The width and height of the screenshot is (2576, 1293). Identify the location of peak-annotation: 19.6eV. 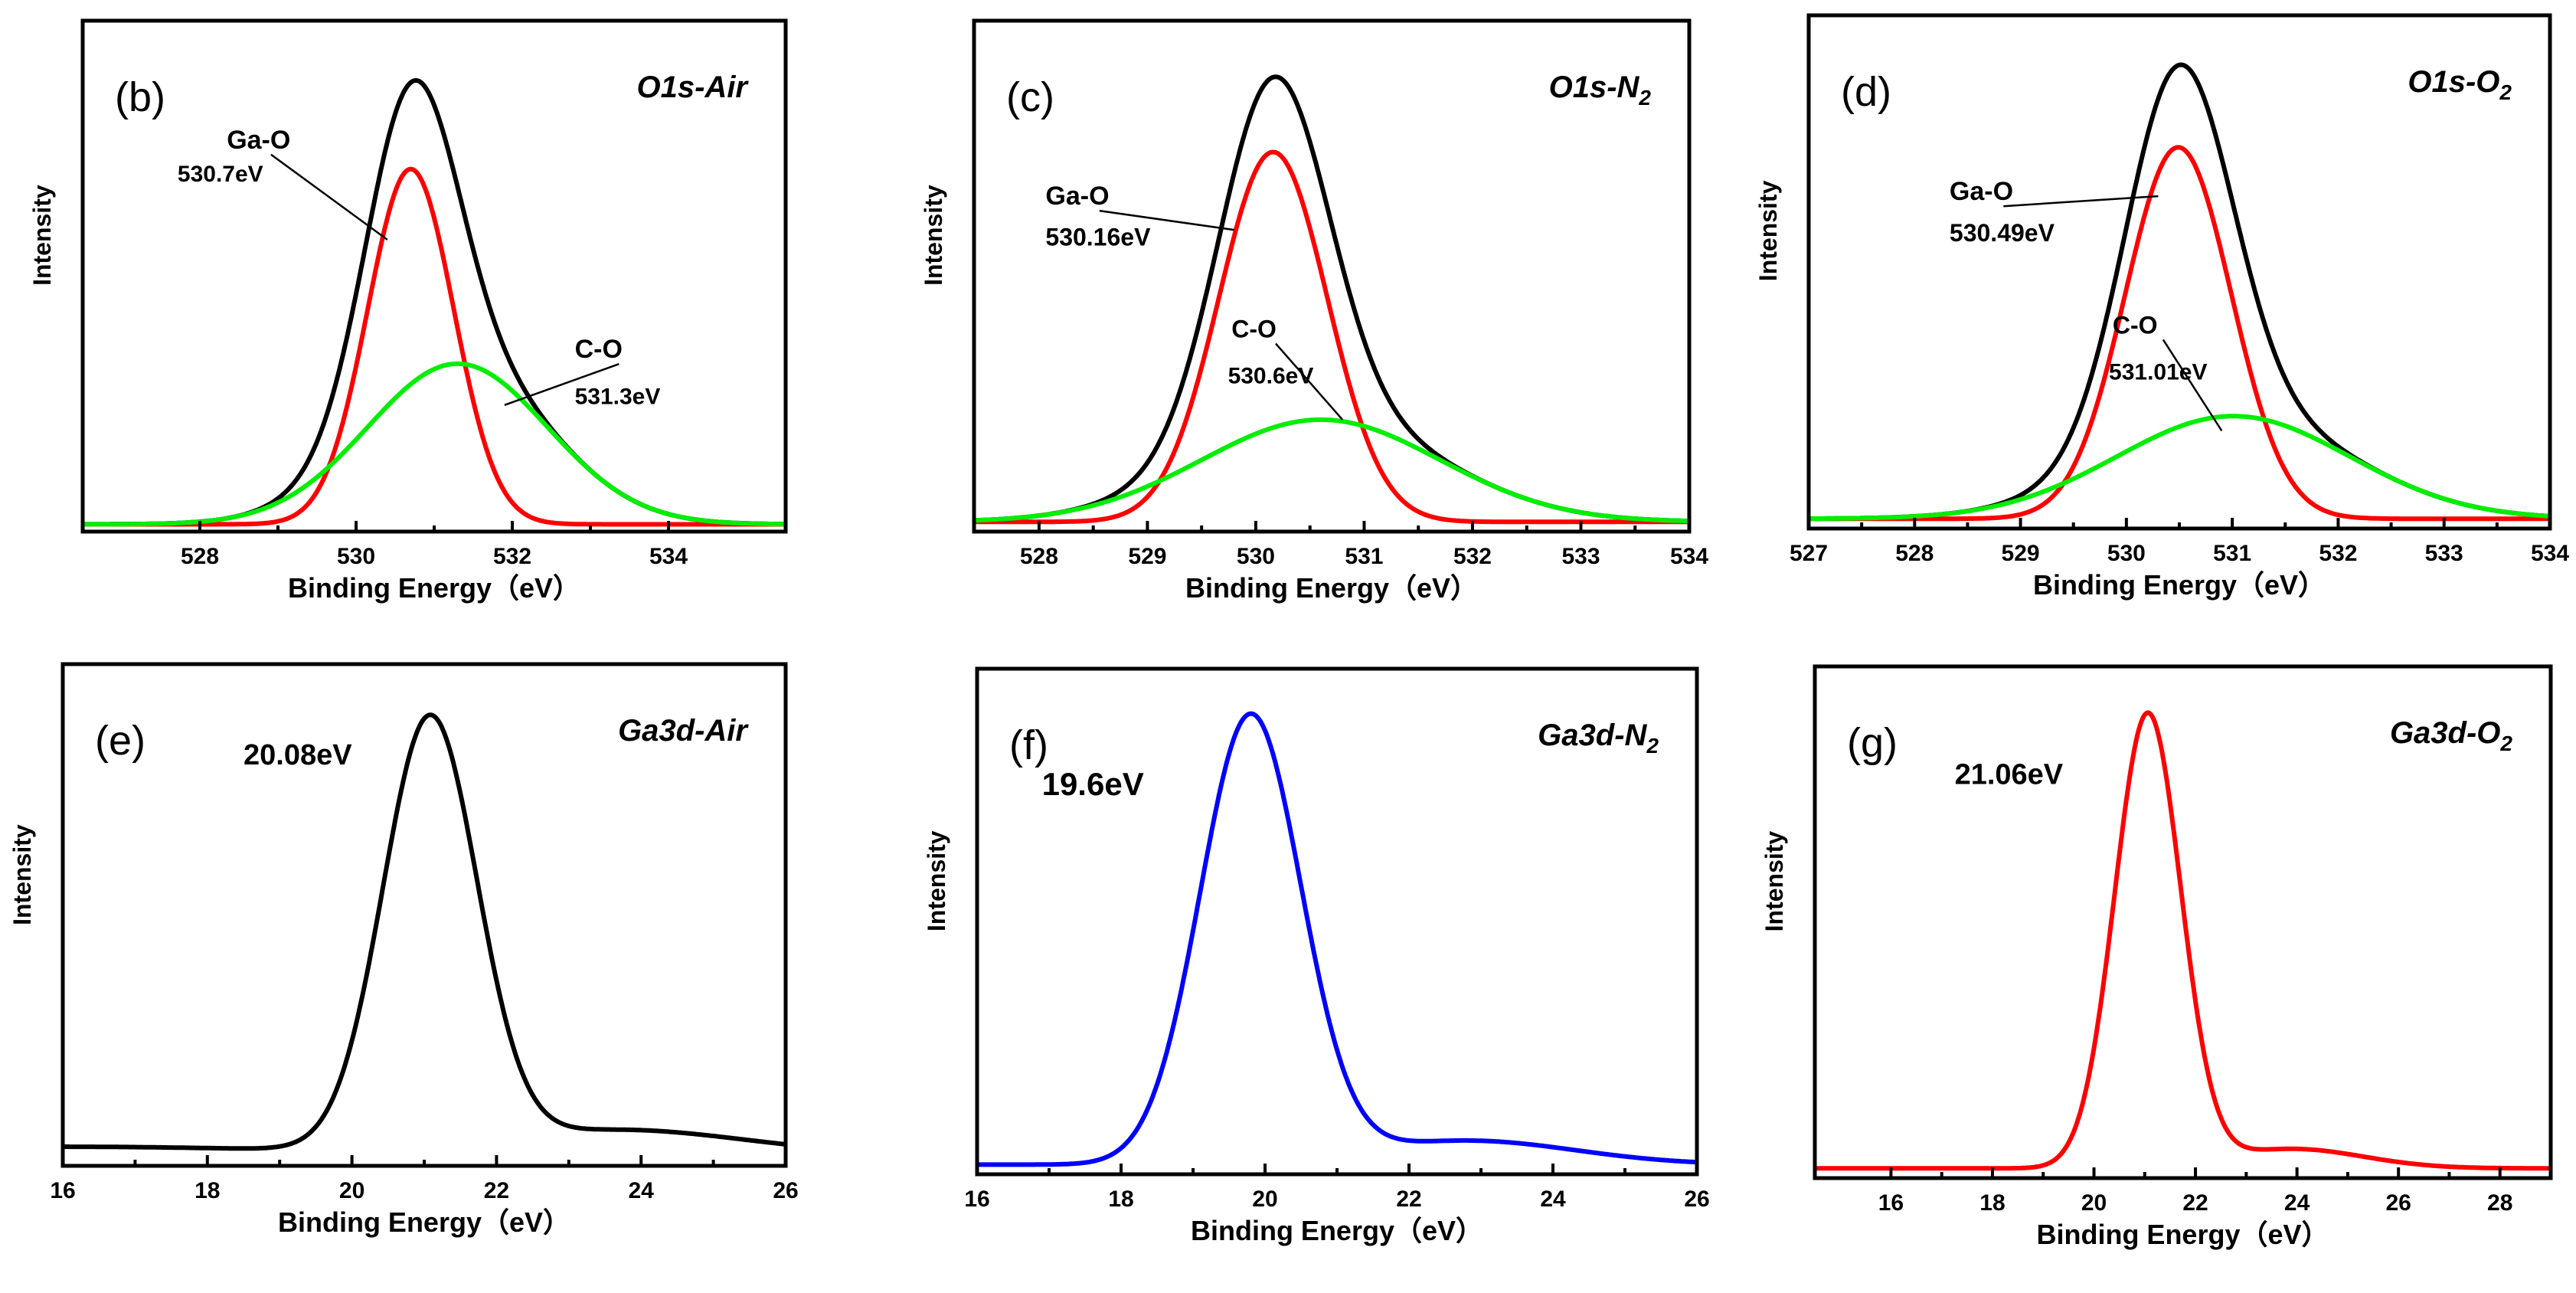
(1093, 784).